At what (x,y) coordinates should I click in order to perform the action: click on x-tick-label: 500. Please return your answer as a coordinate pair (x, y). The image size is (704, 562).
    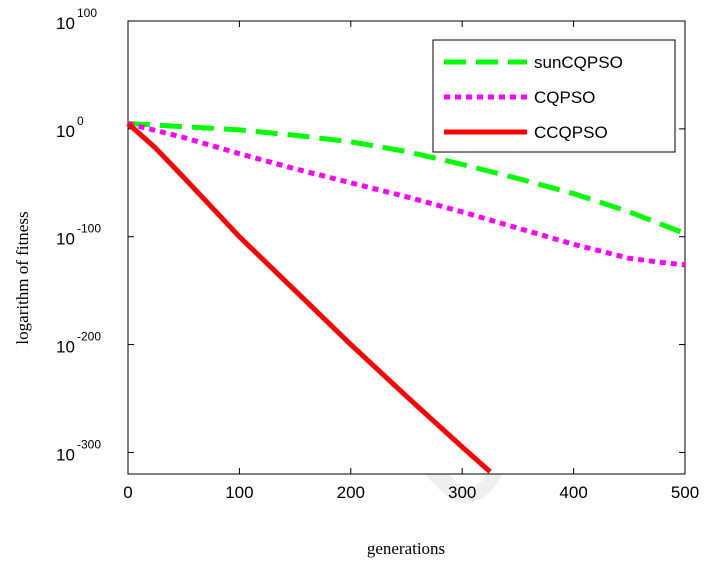
    Looking at the image, I should click on (685, 492).